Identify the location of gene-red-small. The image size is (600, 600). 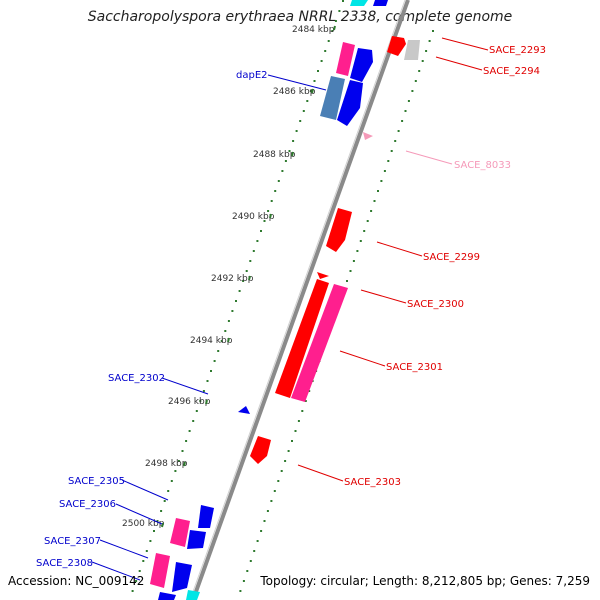
(323, 275).